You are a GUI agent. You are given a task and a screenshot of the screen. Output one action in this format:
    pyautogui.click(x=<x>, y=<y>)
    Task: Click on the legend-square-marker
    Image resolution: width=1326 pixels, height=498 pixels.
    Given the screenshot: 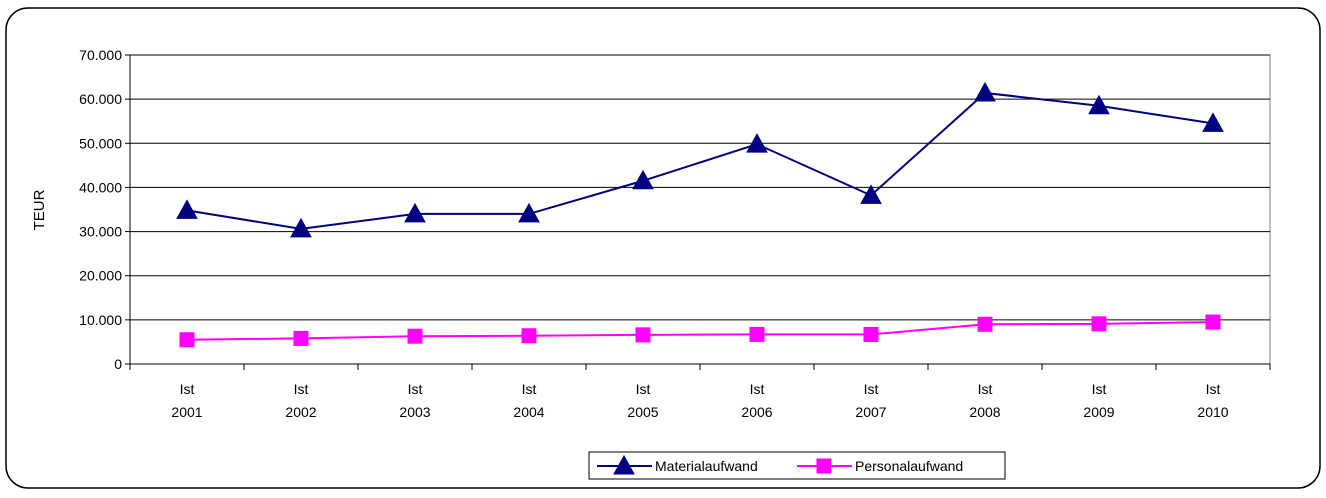 What is the action you would take?
    pyautogui.click(x=824, y=466)
    